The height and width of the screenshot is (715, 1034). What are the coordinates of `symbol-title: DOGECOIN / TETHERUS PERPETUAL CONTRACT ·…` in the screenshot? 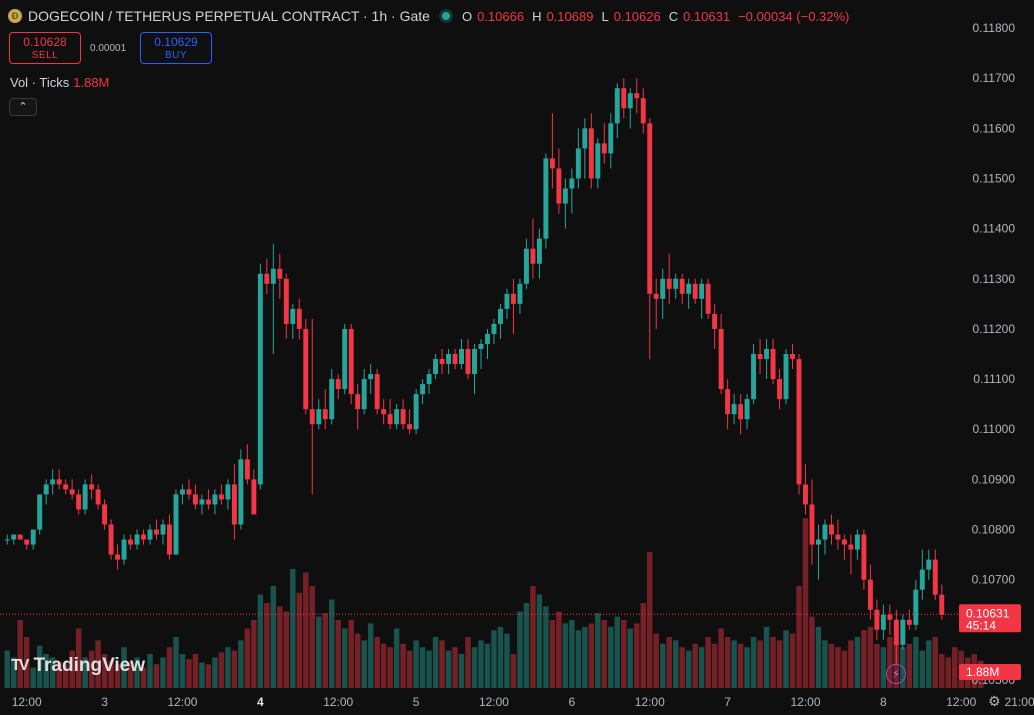 It's located at (229, 16).